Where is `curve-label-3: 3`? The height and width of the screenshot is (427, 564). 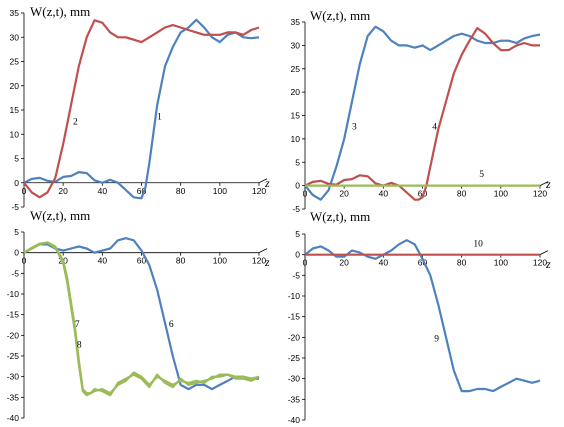 curve-label-3: 3 is located at coordinates (354, 128).